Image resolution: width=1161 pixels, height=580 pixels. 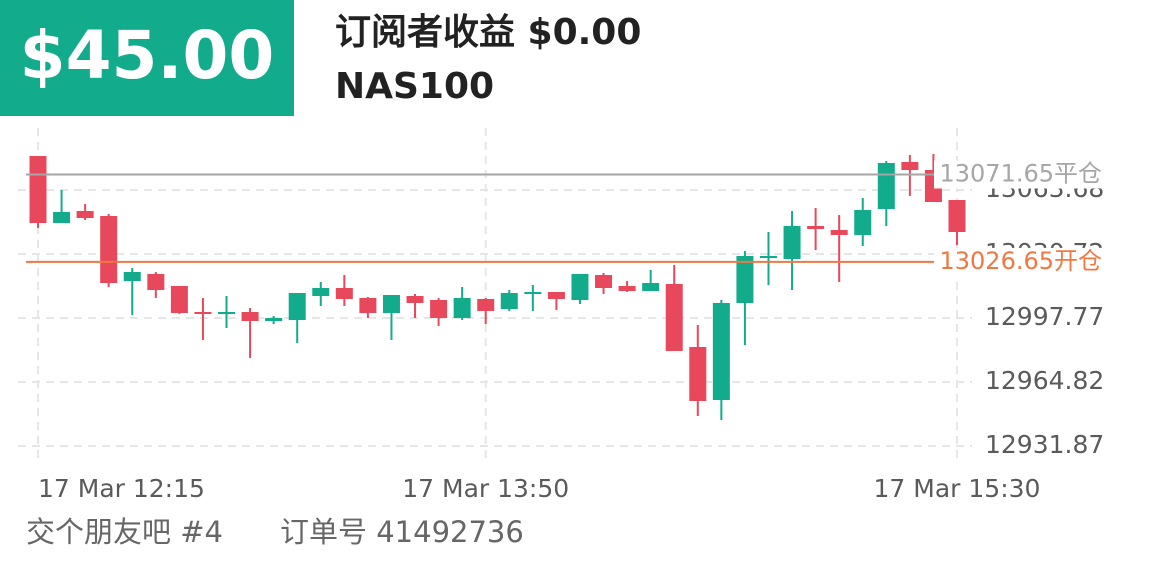 What do you see at coordinates (124, 532) in the screenshot?
I see `author: 交个朋友吧 #4` at bounding box center [124, 532].